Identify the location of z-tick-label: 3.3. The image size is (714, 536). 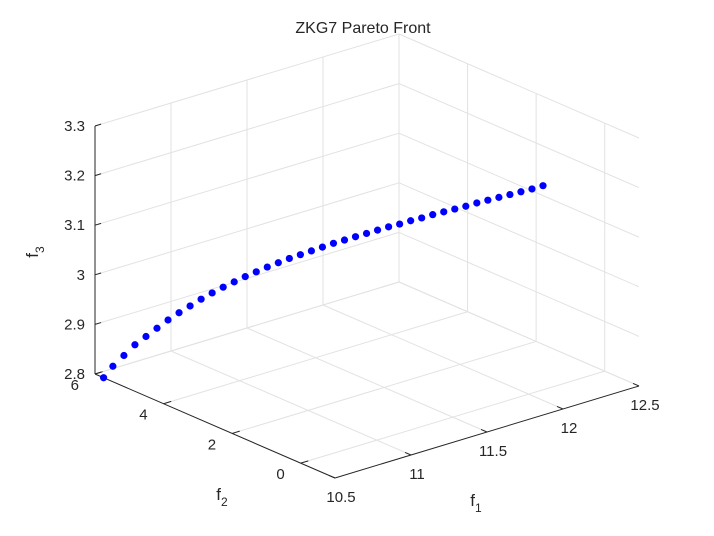
(74, 126).